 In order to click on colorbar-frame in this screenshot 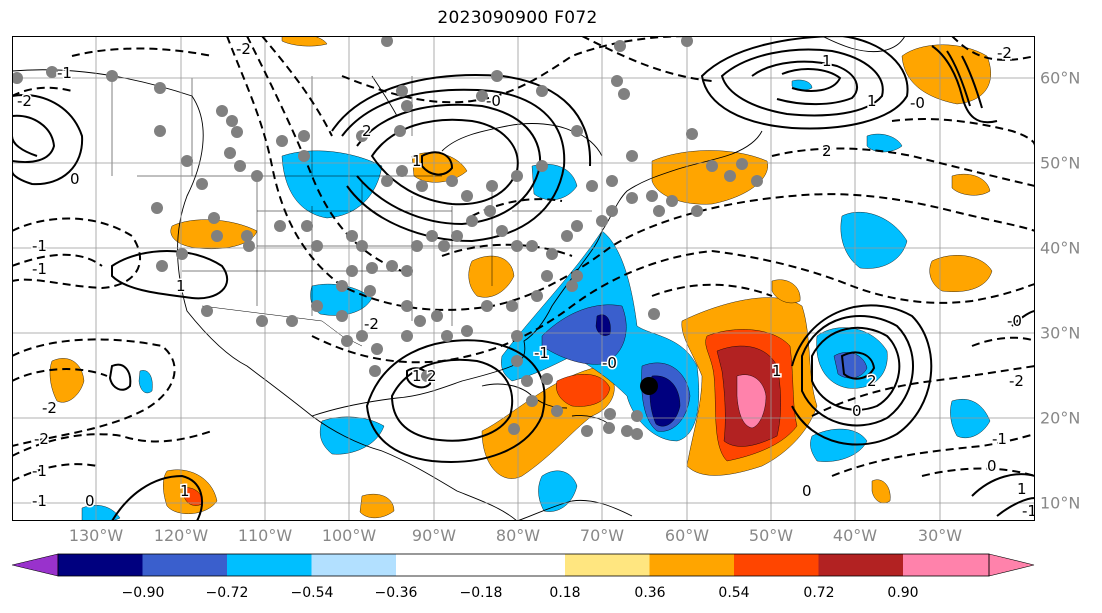, I will do `click(523, 565)`.